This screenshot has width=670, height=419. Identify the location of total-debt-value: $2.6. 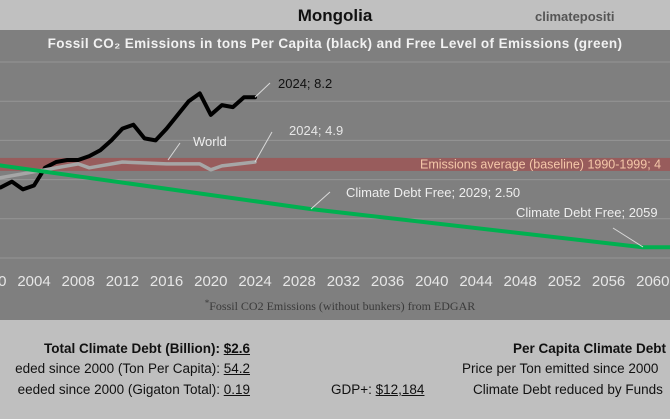
(236, 348).